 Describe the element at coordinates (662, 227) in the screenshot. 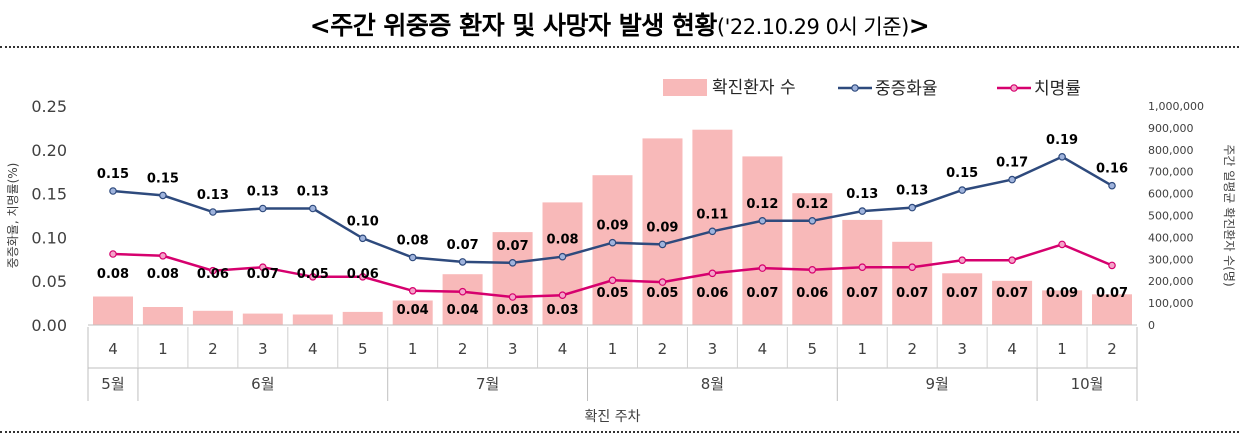

I see `severe-rate-data-label: 0.09` at that location.